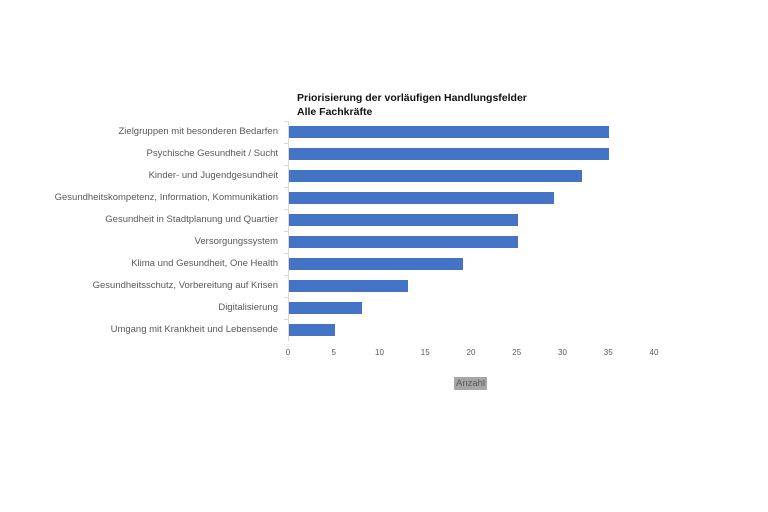 Image resolution: width=768 pixels, height=512 pixels. Describe the element at coordinates (335, 112) in the screenshot. I see `chart-subtitle: Alle Fachkräfte` at that location.